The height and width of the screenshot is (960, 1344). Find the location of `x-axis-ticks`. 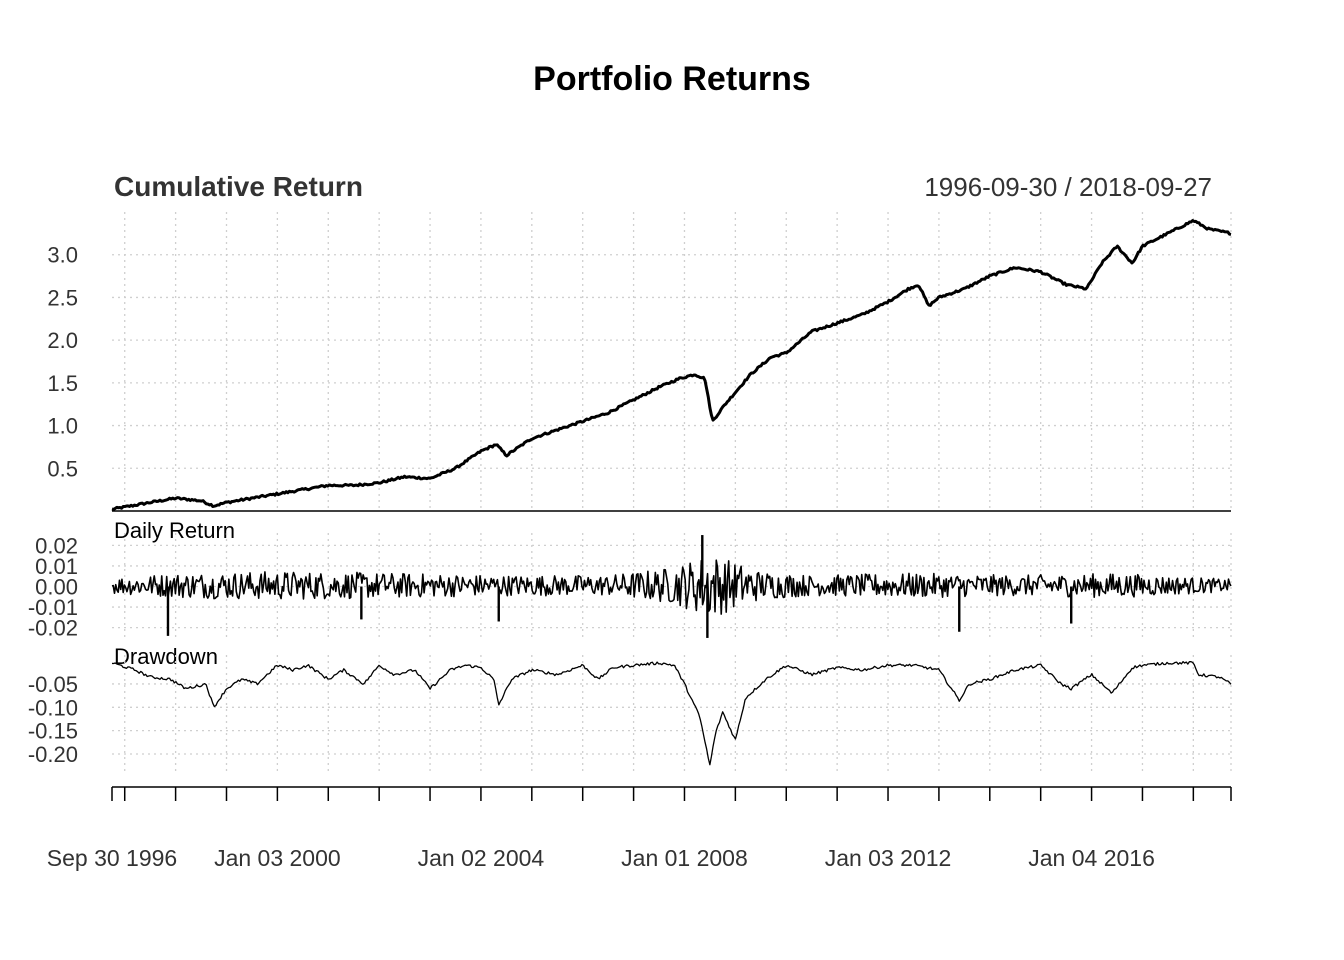

x-axis-ticks is located at coordinates (671, 794).